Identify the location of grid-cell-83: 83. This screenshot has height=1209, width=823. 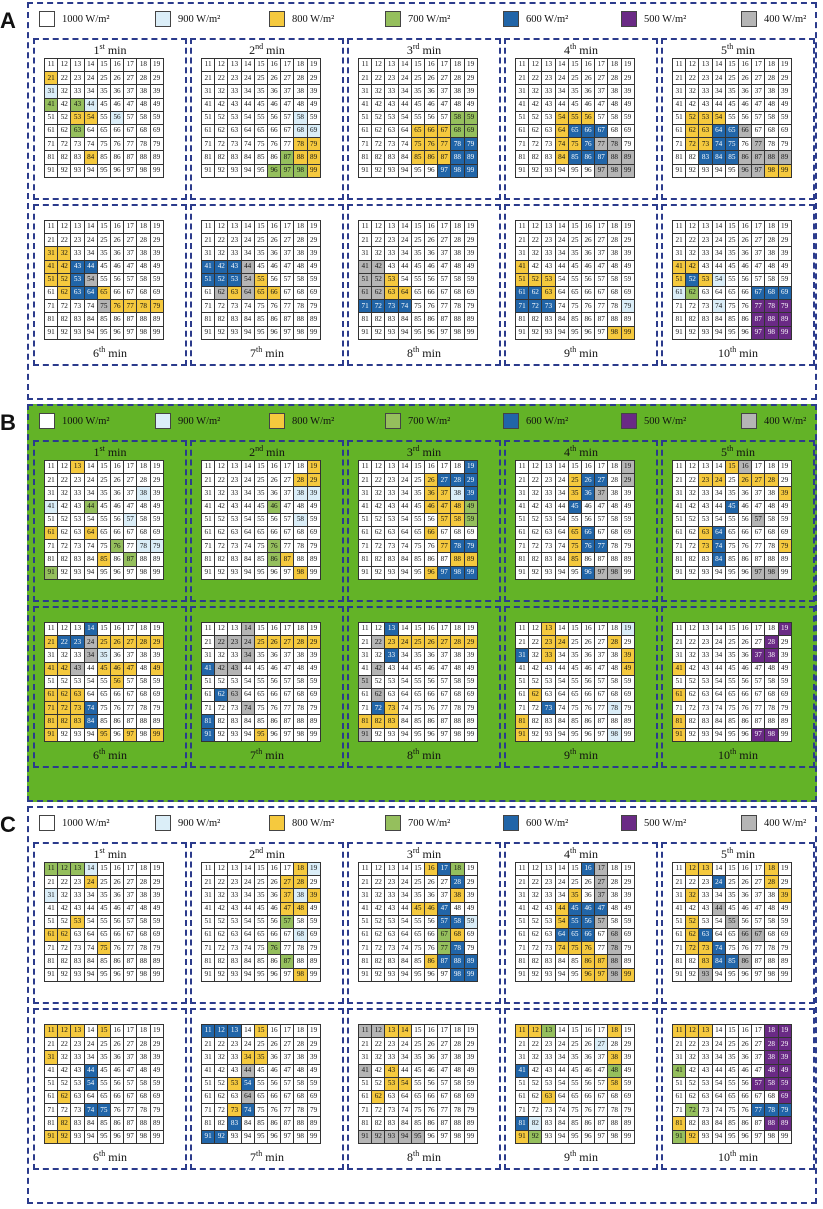
(391, 961).